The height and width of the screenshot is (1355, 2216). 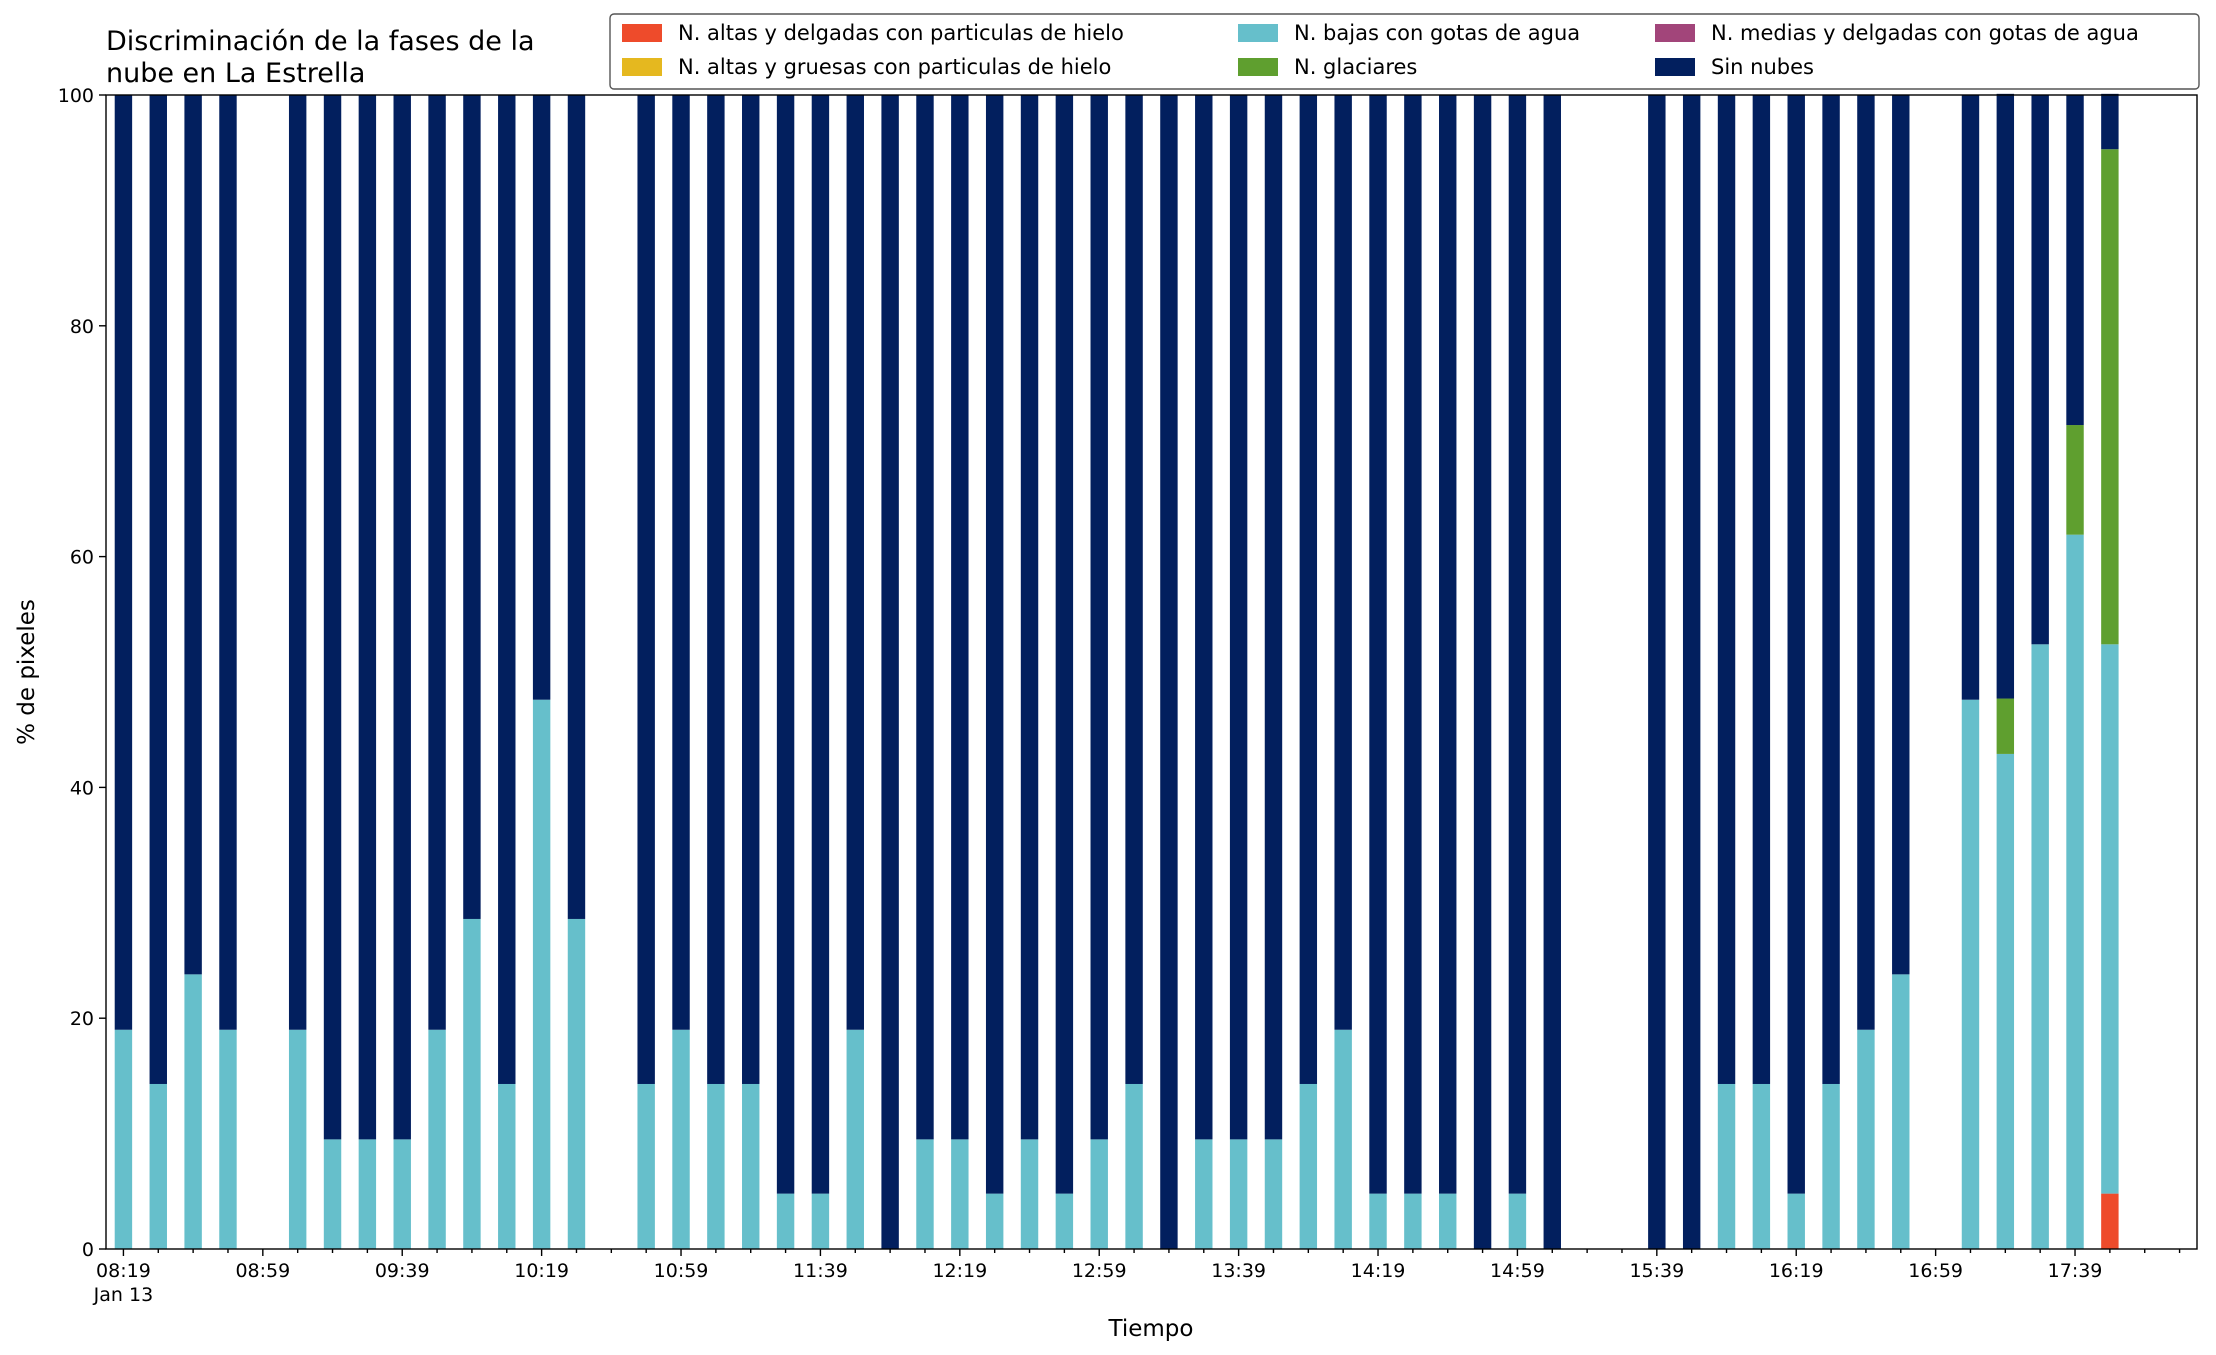 What do you see at coordinates (1656, 1271) in the screenshot?
I see `x-tick-label: 15:39` at bounding box center [1656, 1271].